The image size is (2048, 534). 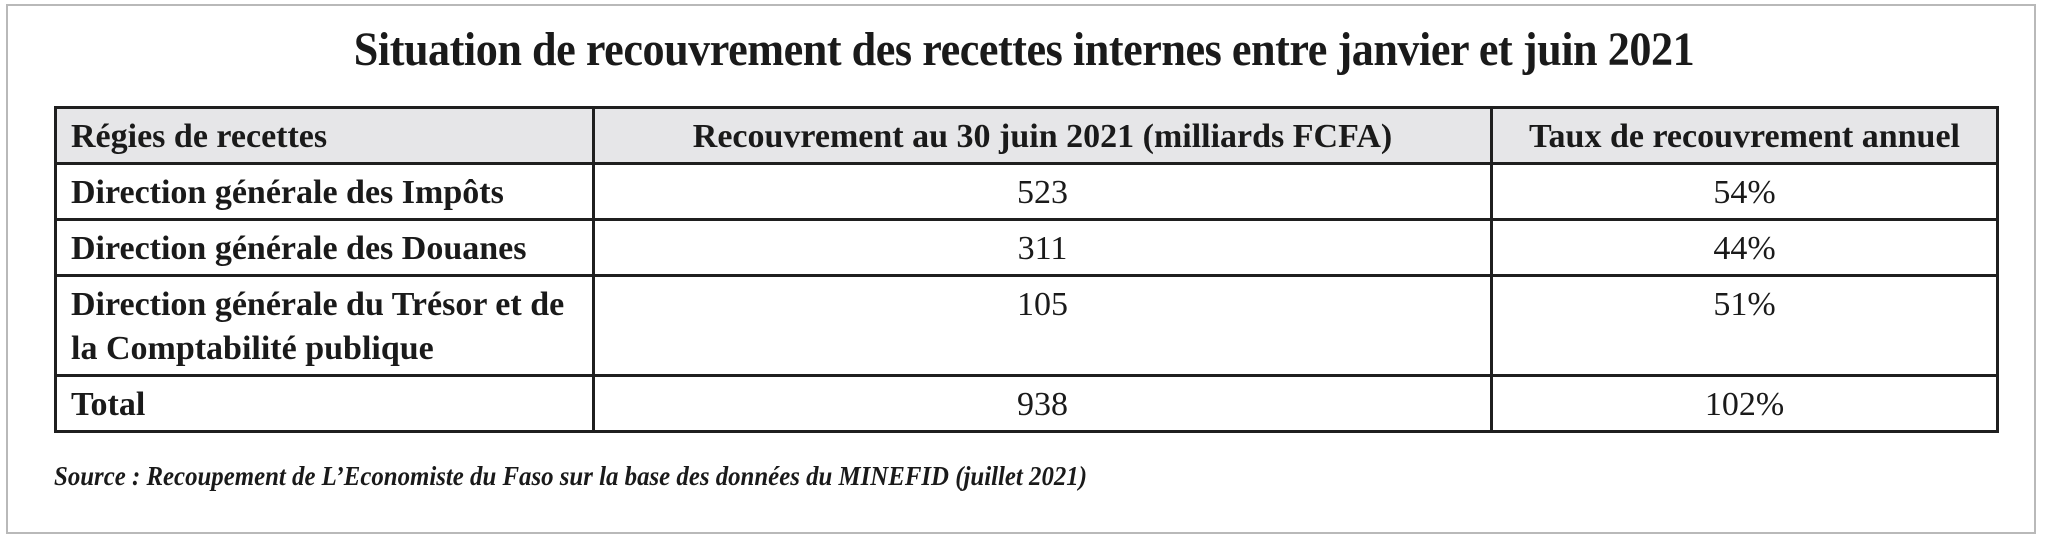 What do you see at coordinates (1744, 403) in the screenshot?
I see `total-rate: 102%` at bounding box center [1744, 403].